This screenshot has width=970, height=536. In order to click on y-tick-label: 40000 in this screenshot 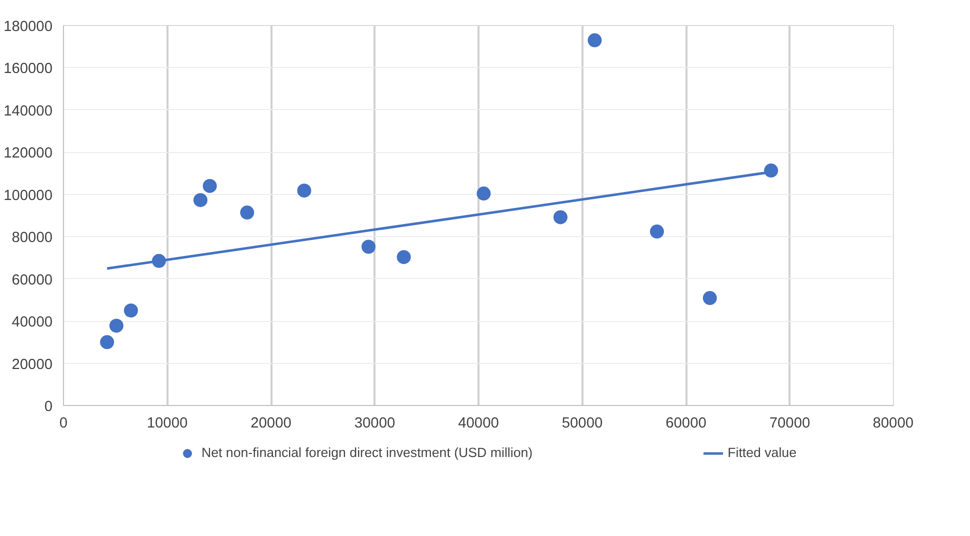, I will do `click(32, 322)`.